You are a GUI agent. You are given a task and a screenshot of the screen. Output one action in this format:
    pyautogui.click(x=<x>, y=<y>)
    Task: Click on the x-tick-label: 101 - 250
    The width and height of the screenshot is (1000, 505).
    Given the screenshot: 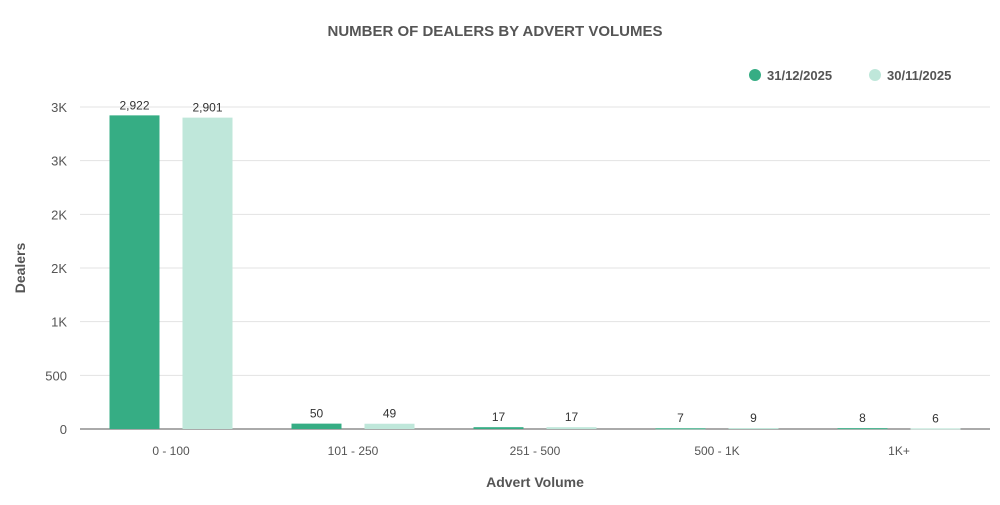 What is the action you would take?
    pyautogui.click(x=353, y=451)
    